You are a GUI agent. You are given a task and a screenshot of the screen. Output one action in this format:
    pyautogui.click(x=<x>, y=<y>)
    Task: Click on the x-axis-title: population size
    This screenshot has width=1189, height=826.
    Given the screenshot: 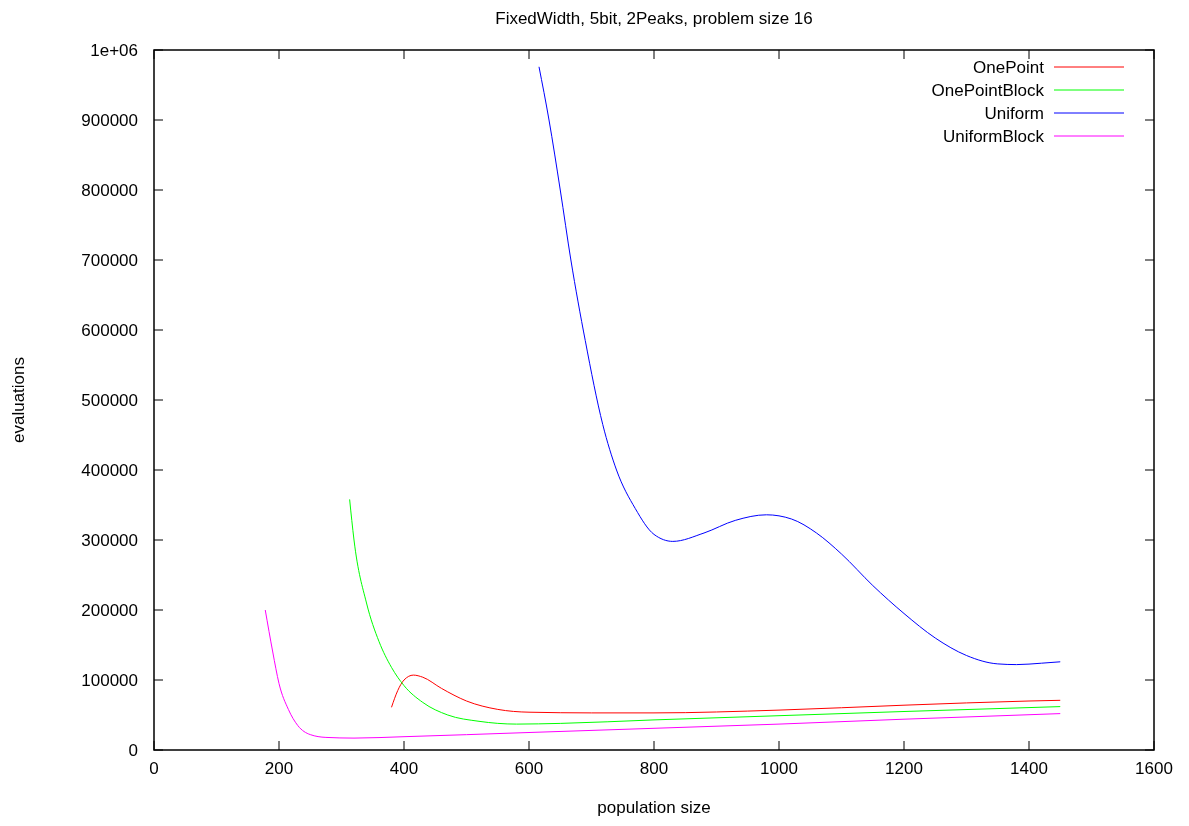 What is the action you would take?
    pyautogui.click(x=654, y=807)
    